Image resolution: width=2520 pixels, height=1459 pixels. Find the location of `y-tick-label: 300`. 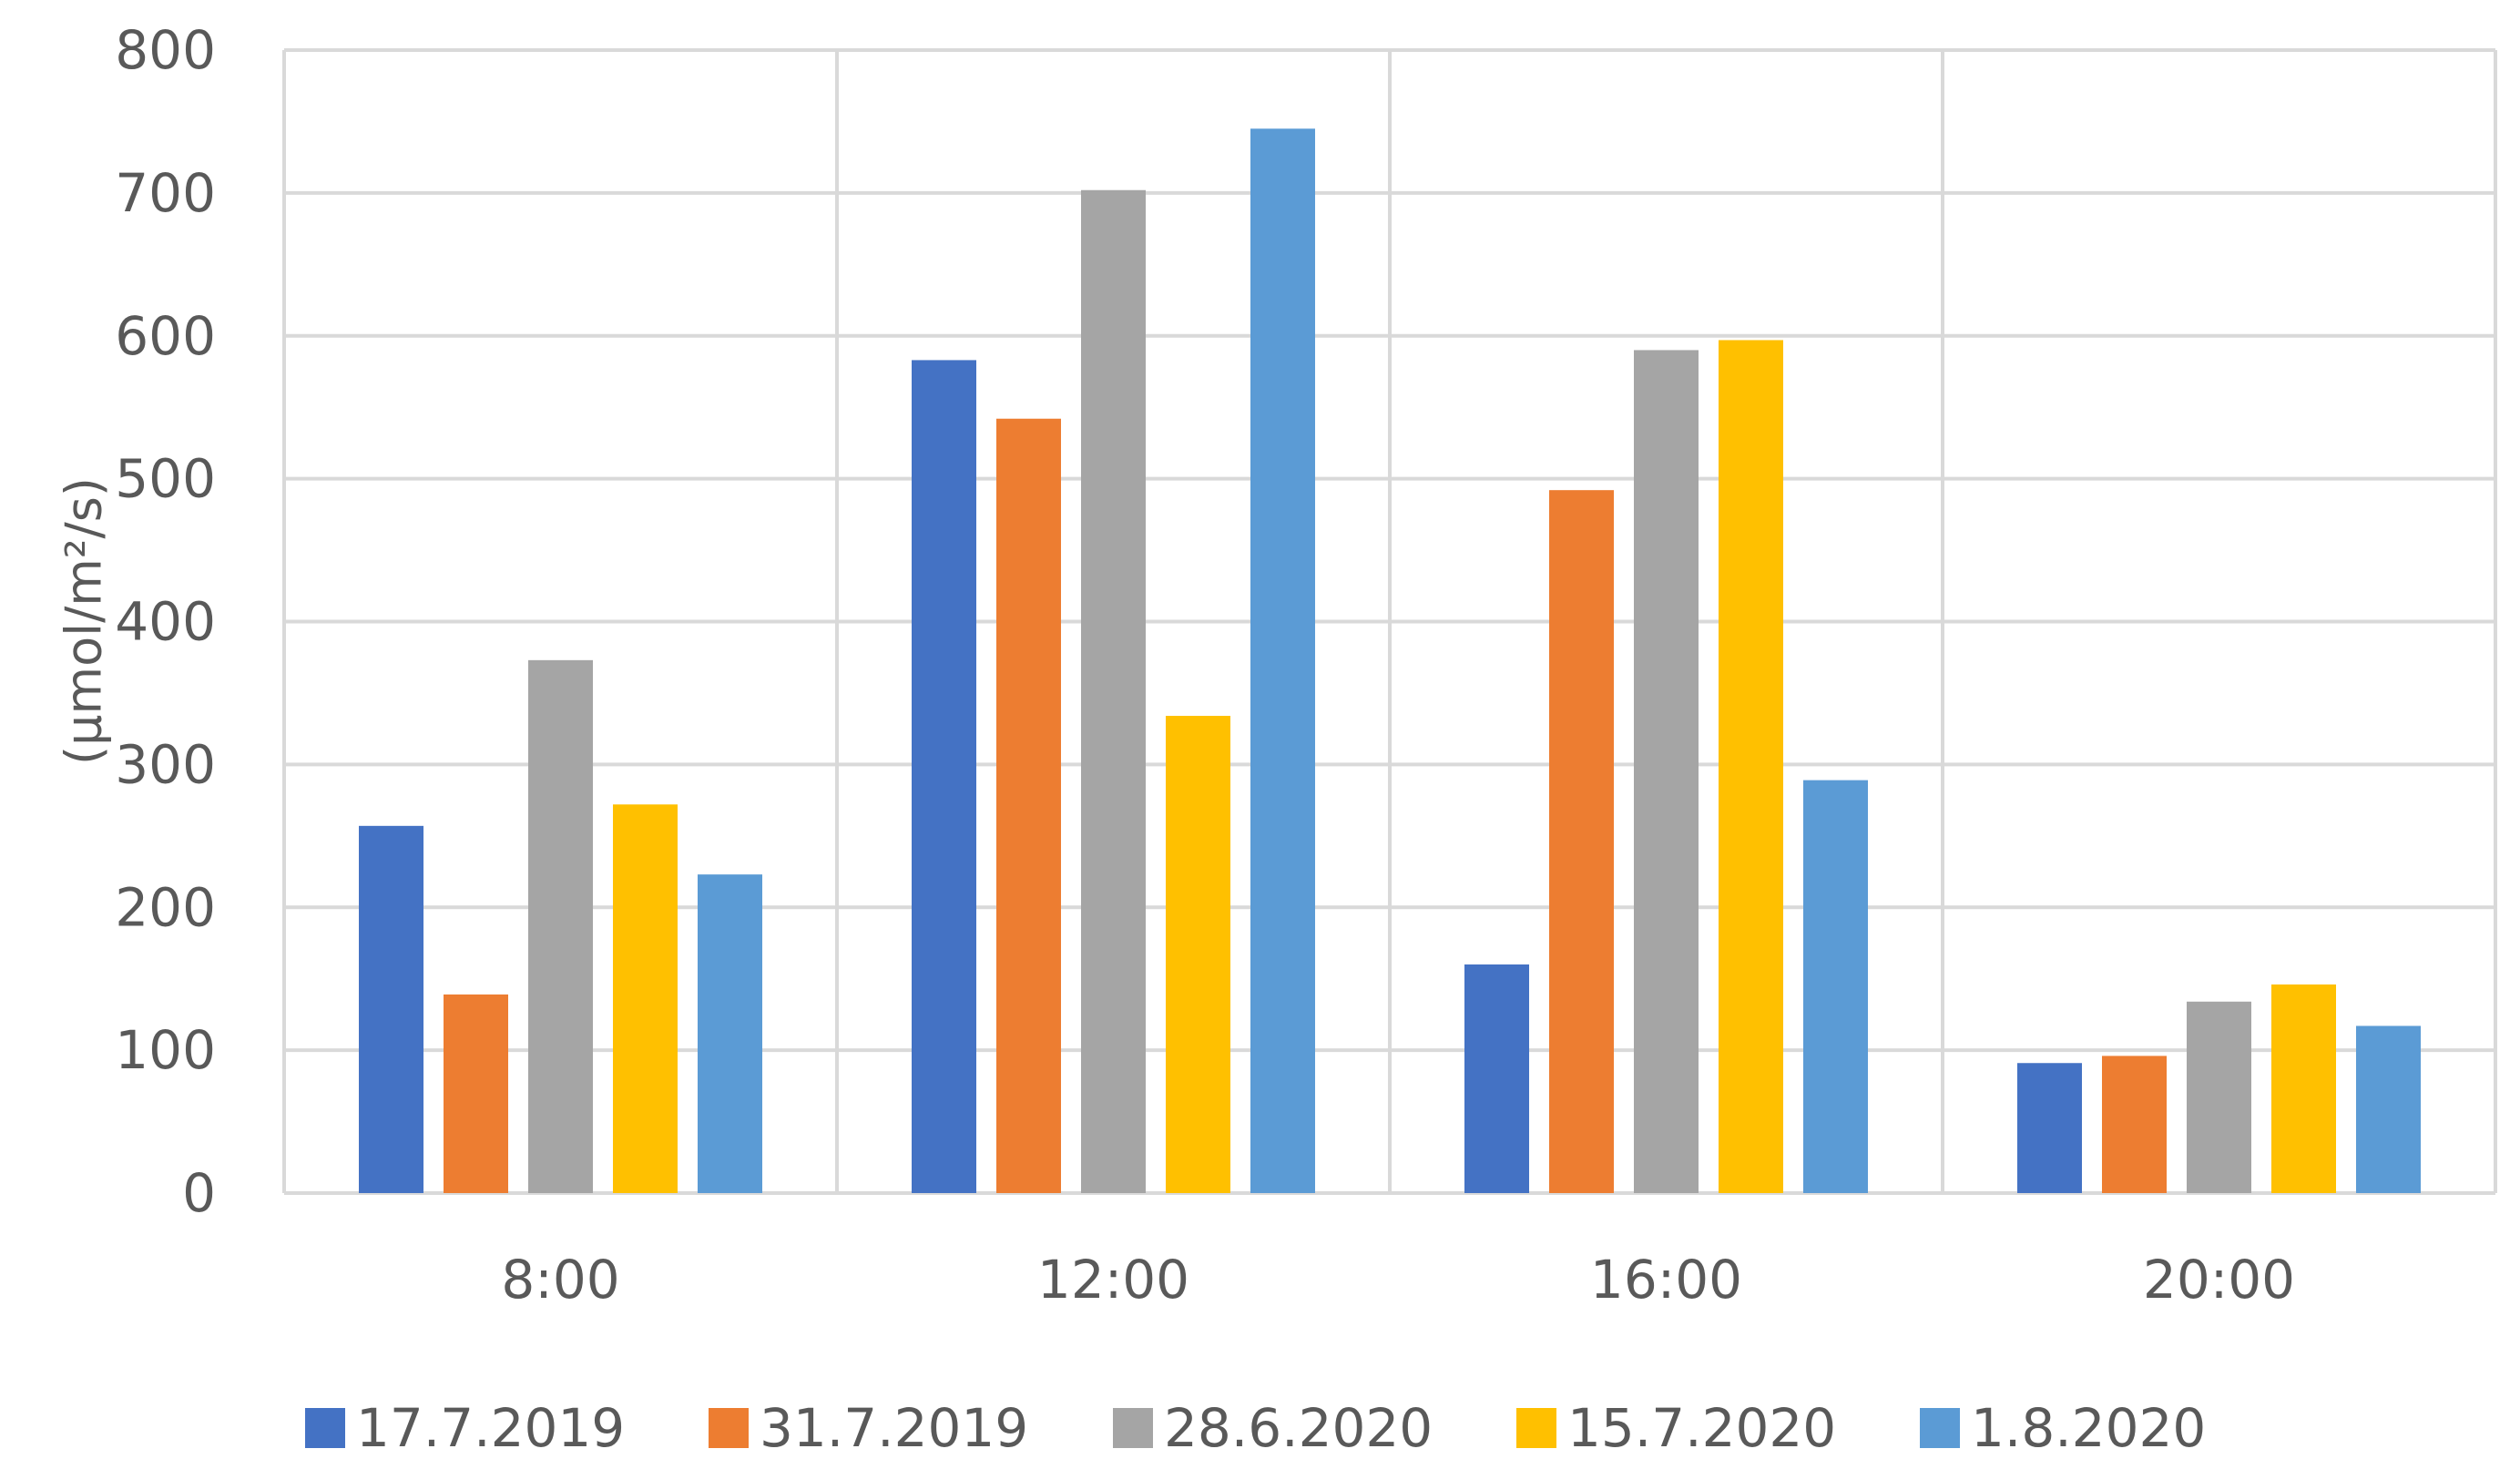

y-tick-label: 300 is located at coordinates (165, 764).